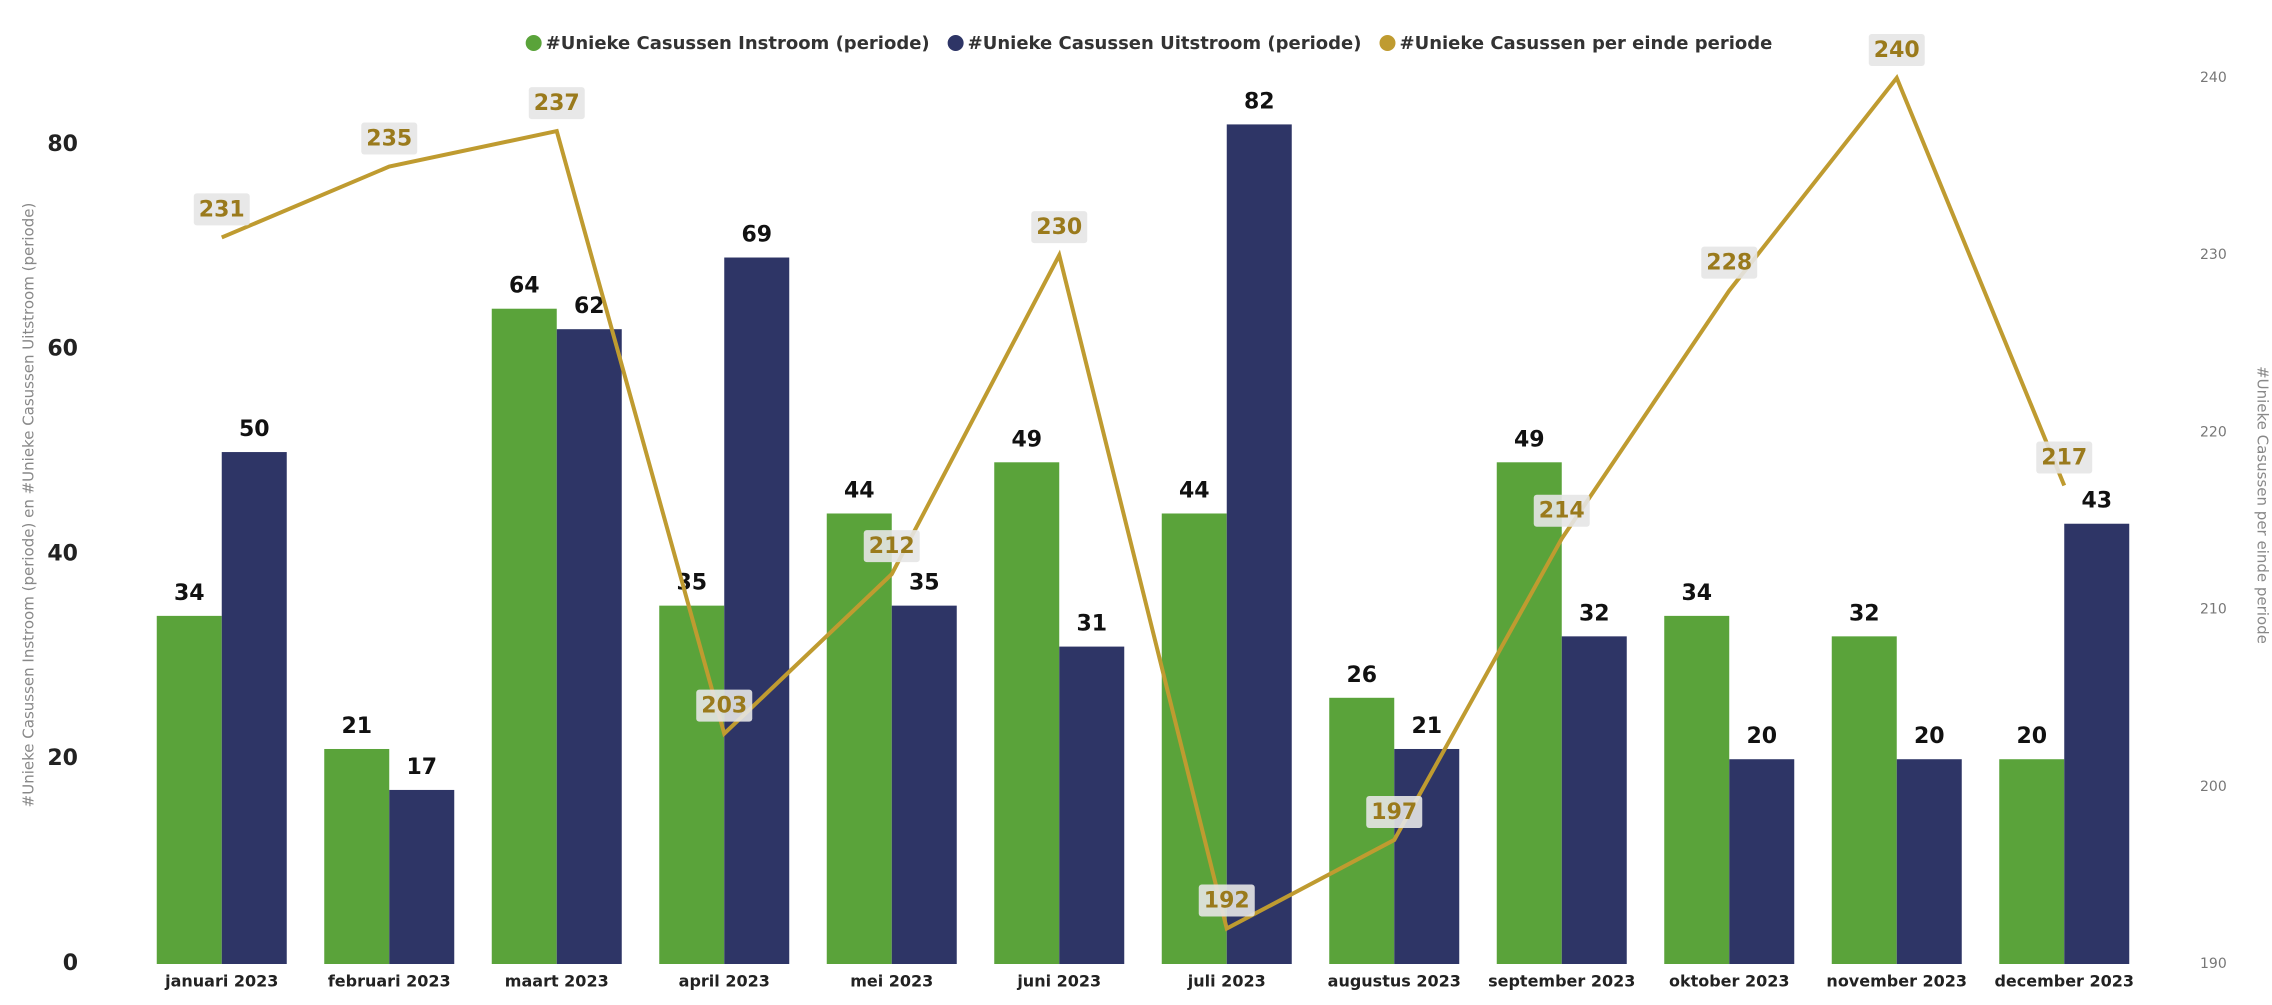  Describe the element at coordinates (1896, 981) in the screenshot. I see `x-tick-label: november 2023` at that location.